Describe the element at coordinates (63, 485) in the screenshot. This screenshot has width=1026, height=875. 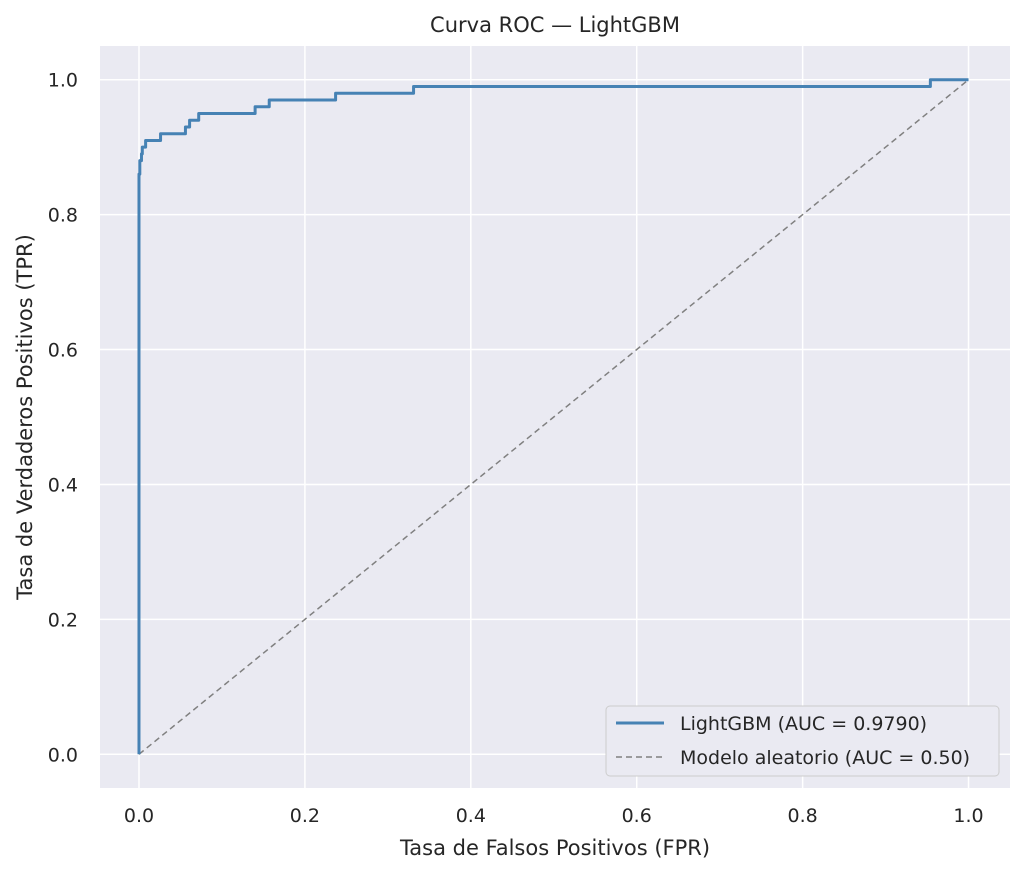
I see `y-tick-label: 0.4` at that location.